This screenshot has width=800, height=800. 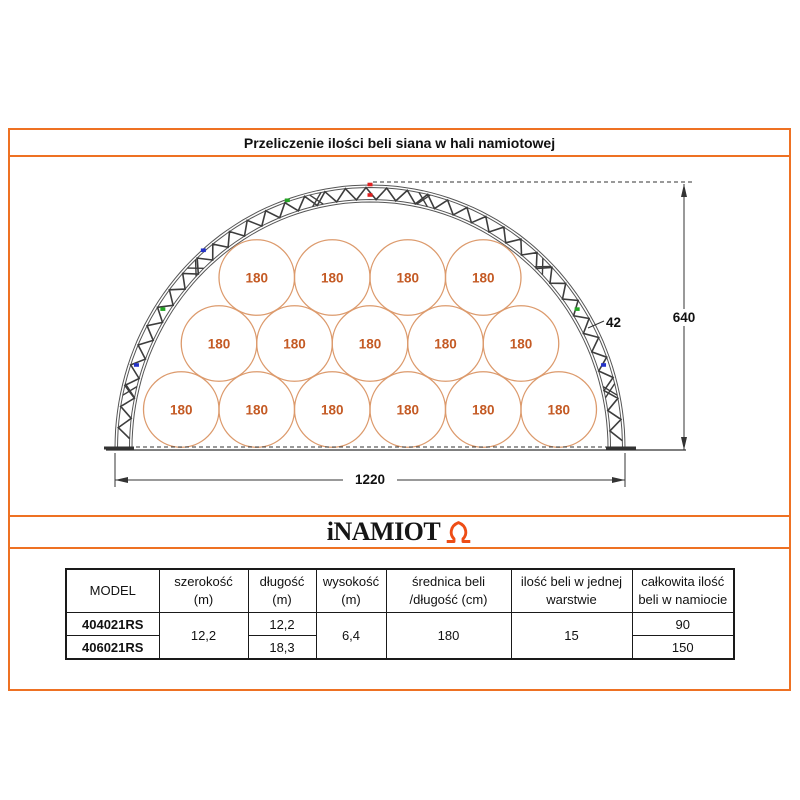 I want to click on cell-dlugosc-1: 12,2, so click(x=282, y=624).